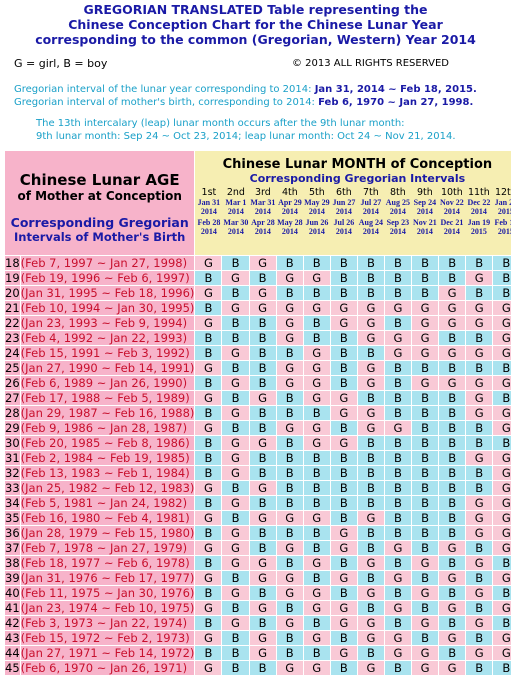 The width and height of the screenshot is (511, 683). I want to click on birth-interval: (Jan 25, 1982 ~ Feb 12, 1983), so click(107, 488).